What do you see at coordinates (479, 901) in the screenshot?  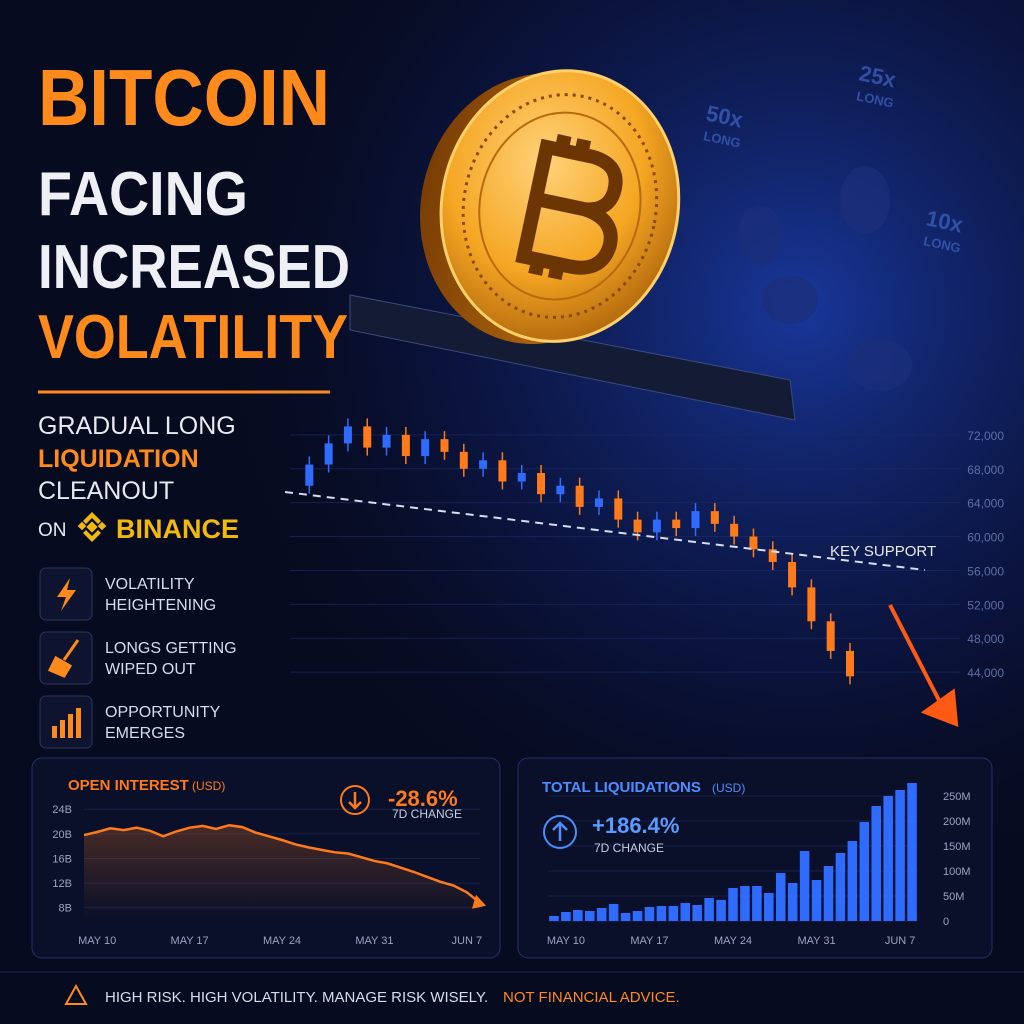 I see `line-arrowhead` at bounding box center [479, 901].